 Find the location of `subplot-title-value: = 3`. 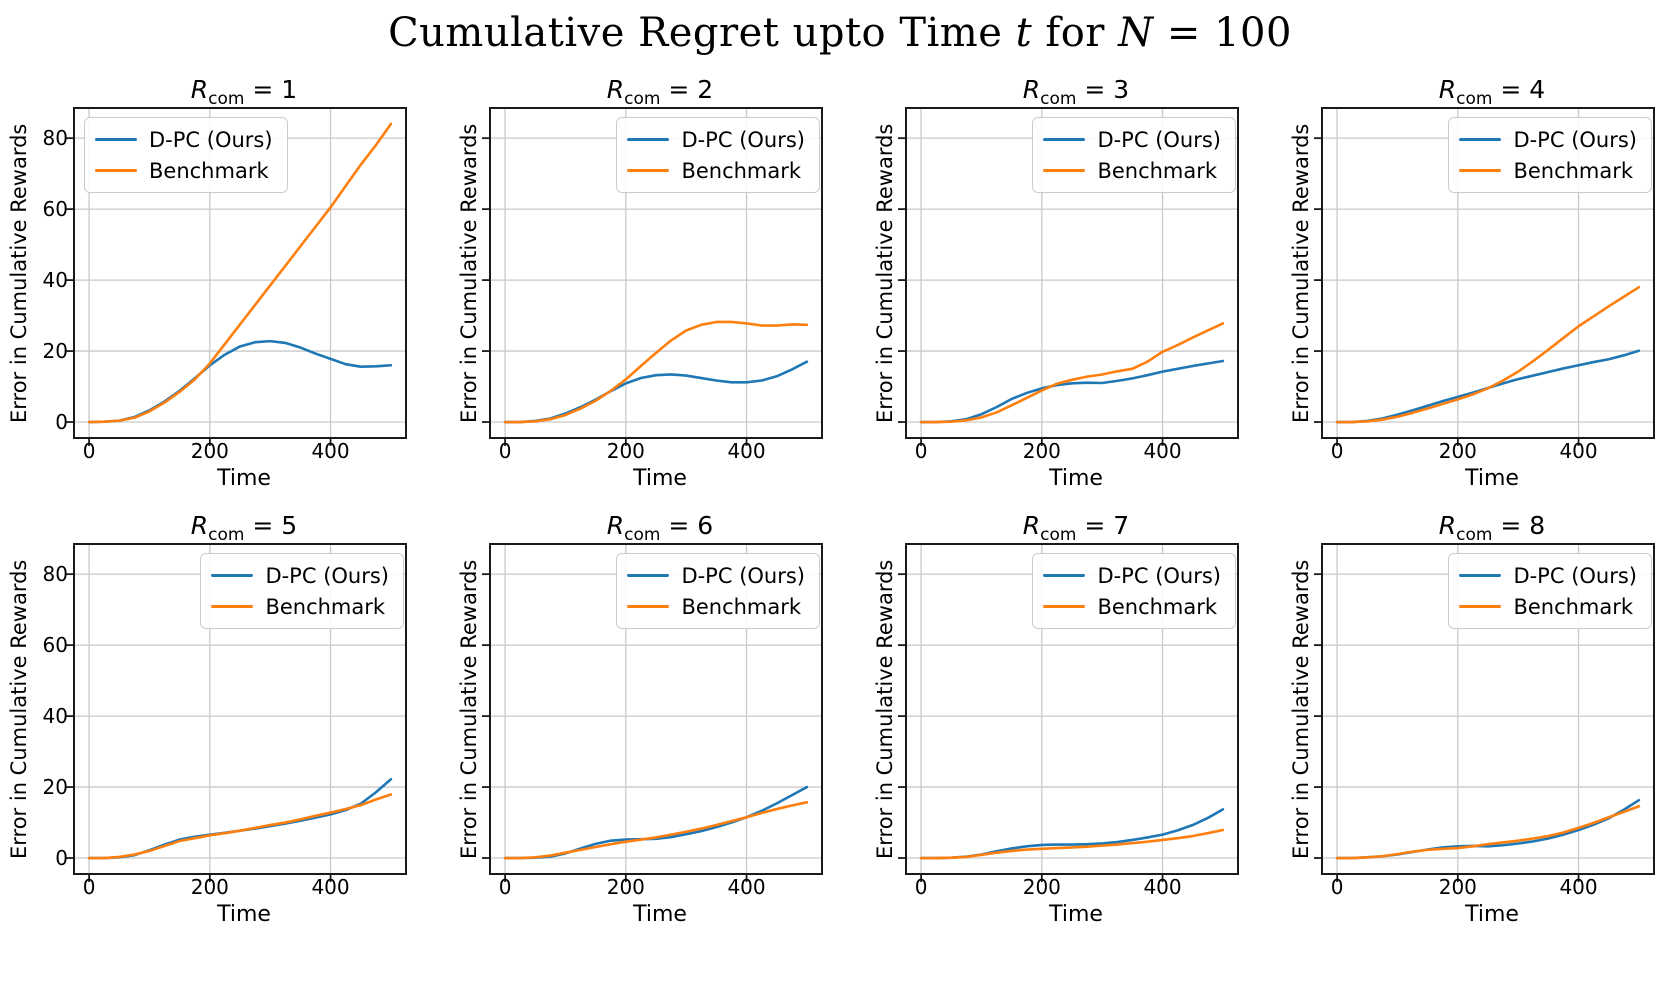

subplot-title-value: = 3 is located at coordinates (1103, 89).